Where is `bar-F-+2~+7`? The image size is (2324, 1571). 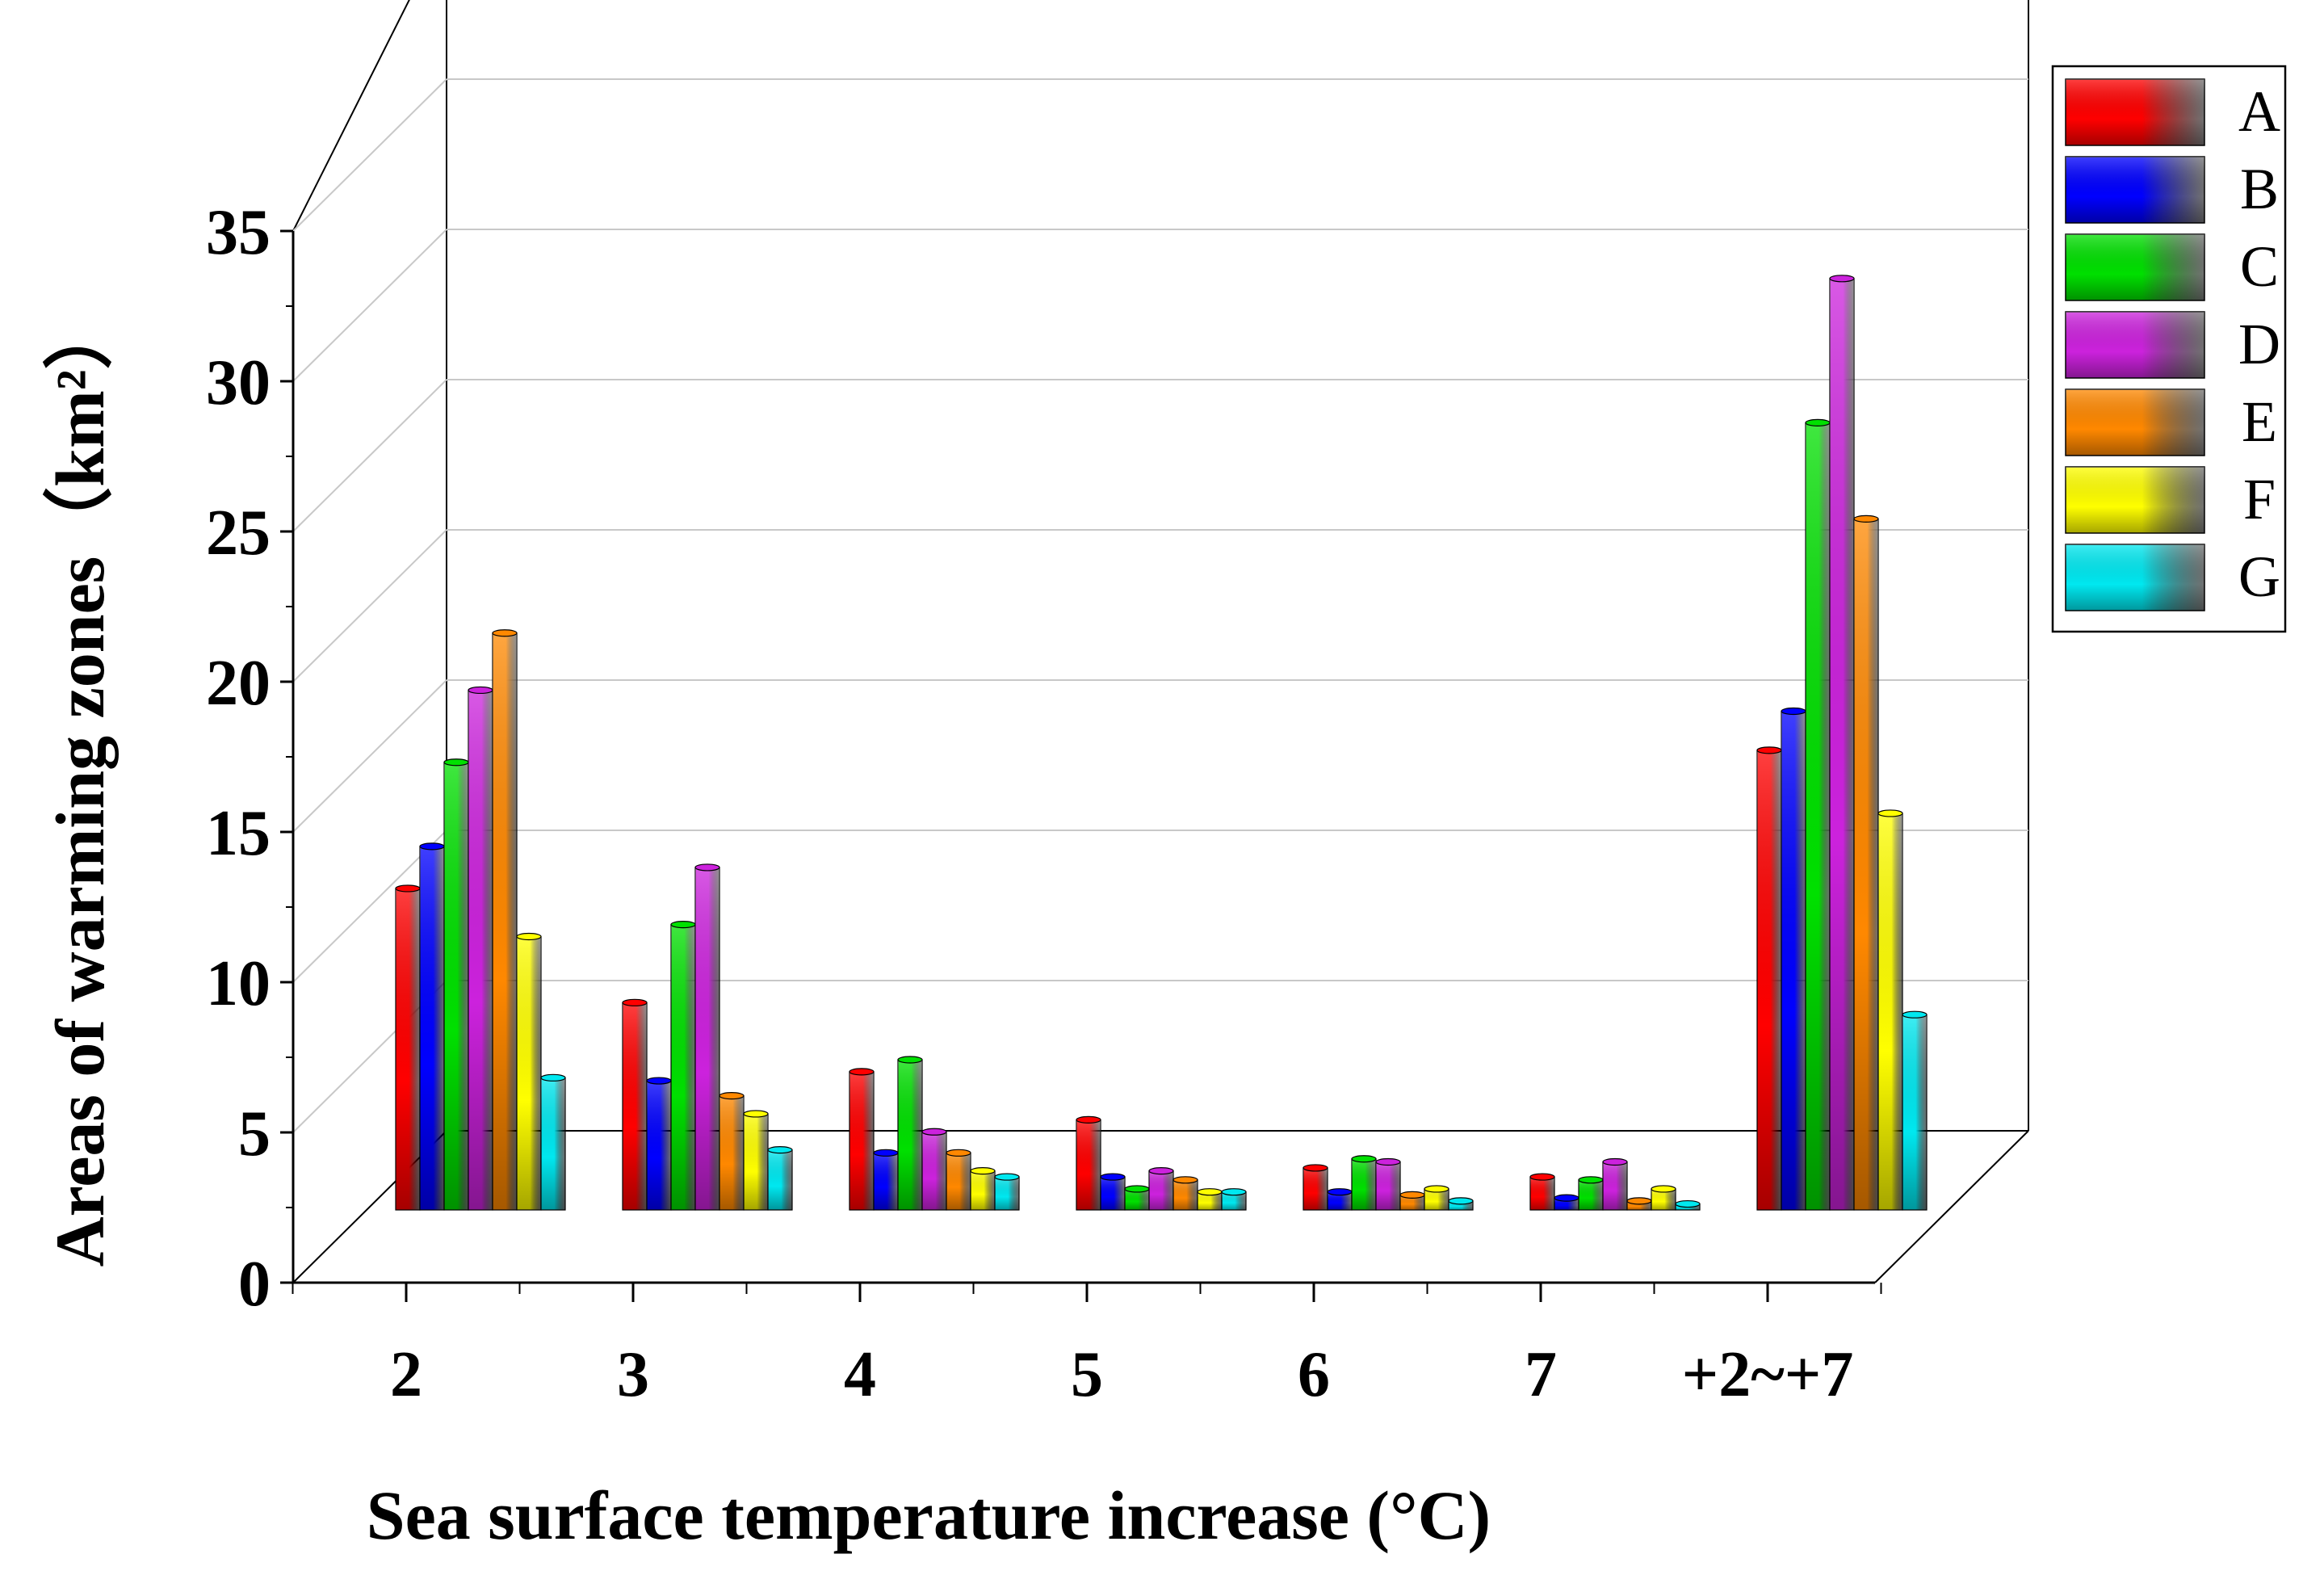 bar-F-+2~+7 is located at coordinates (1890, 1010).